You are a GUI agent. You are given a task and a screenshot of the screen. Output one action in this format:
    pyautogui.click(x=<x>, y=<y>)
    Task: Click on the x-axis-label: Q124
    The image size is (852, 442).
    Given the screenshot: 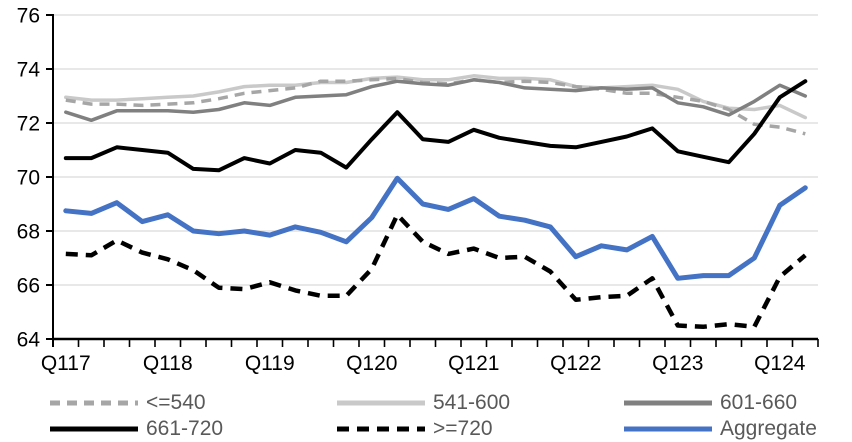 What is the action you would take?
    pyautogui.click(x=780, y=363)
    